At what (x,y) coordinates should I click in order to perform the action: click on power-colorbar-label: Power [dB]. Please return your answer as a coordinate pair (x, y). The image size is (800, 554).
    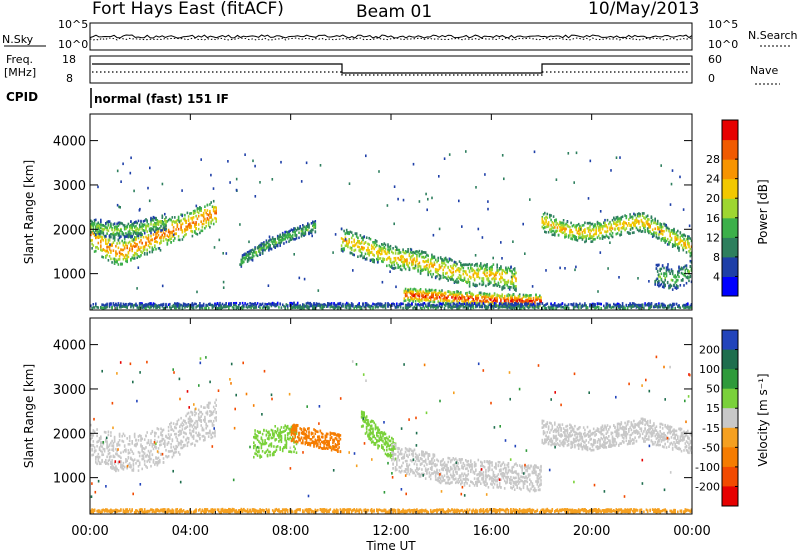
    Looking at the image, I should click on (763, 211).